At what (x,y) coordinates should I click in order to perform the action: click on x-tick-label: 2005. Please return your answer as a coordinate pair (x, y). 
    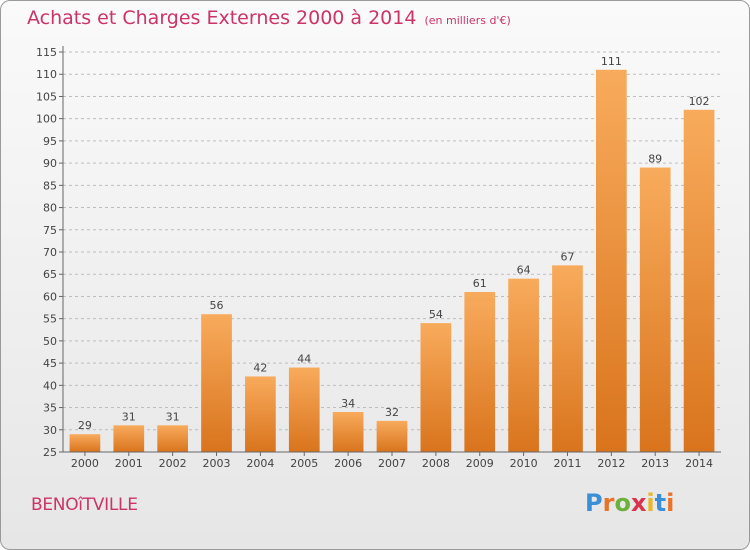
    Looking at the image, I should click on (304, 463).